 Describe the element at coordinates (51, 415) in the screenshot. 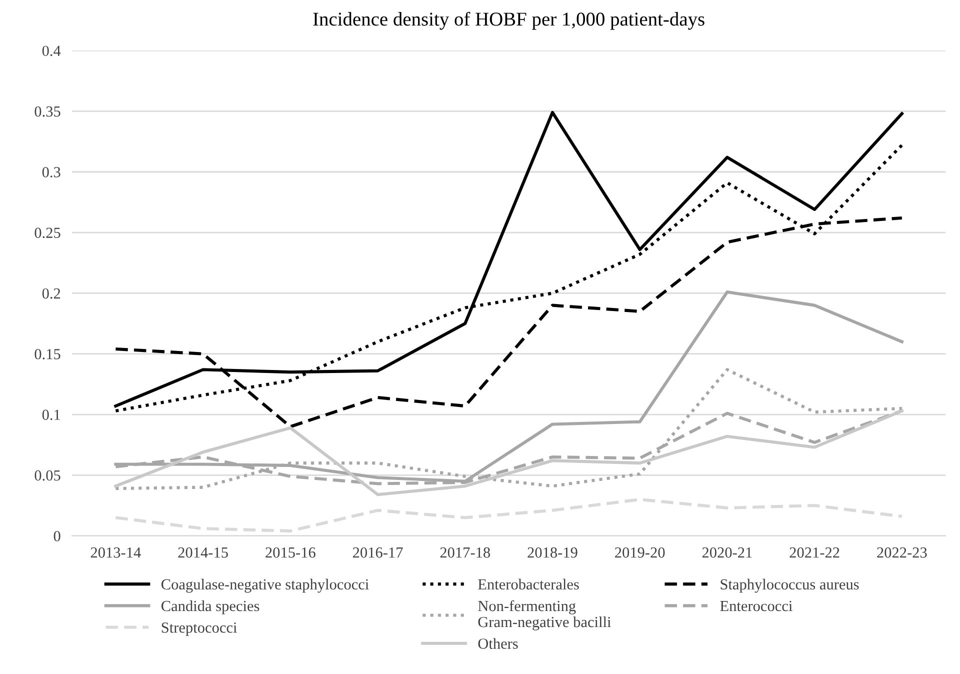

I see `y-tick-label: 0.1` at that location.